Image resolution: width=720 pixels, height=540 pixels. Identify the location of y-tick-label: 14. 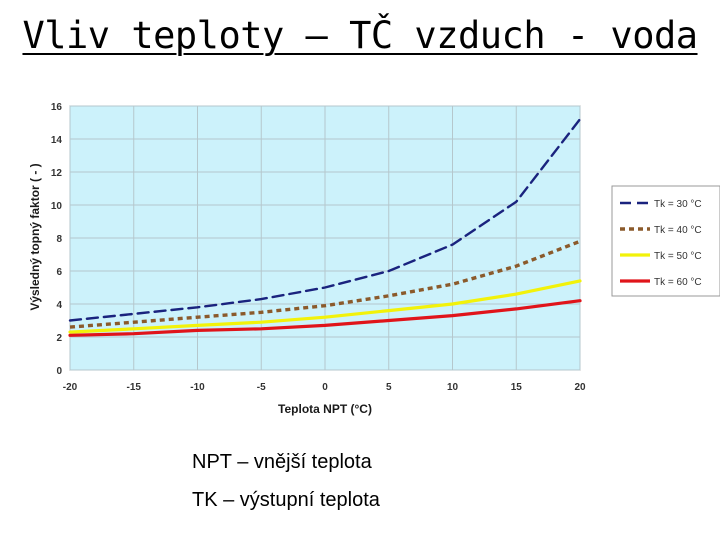
(57, 140).